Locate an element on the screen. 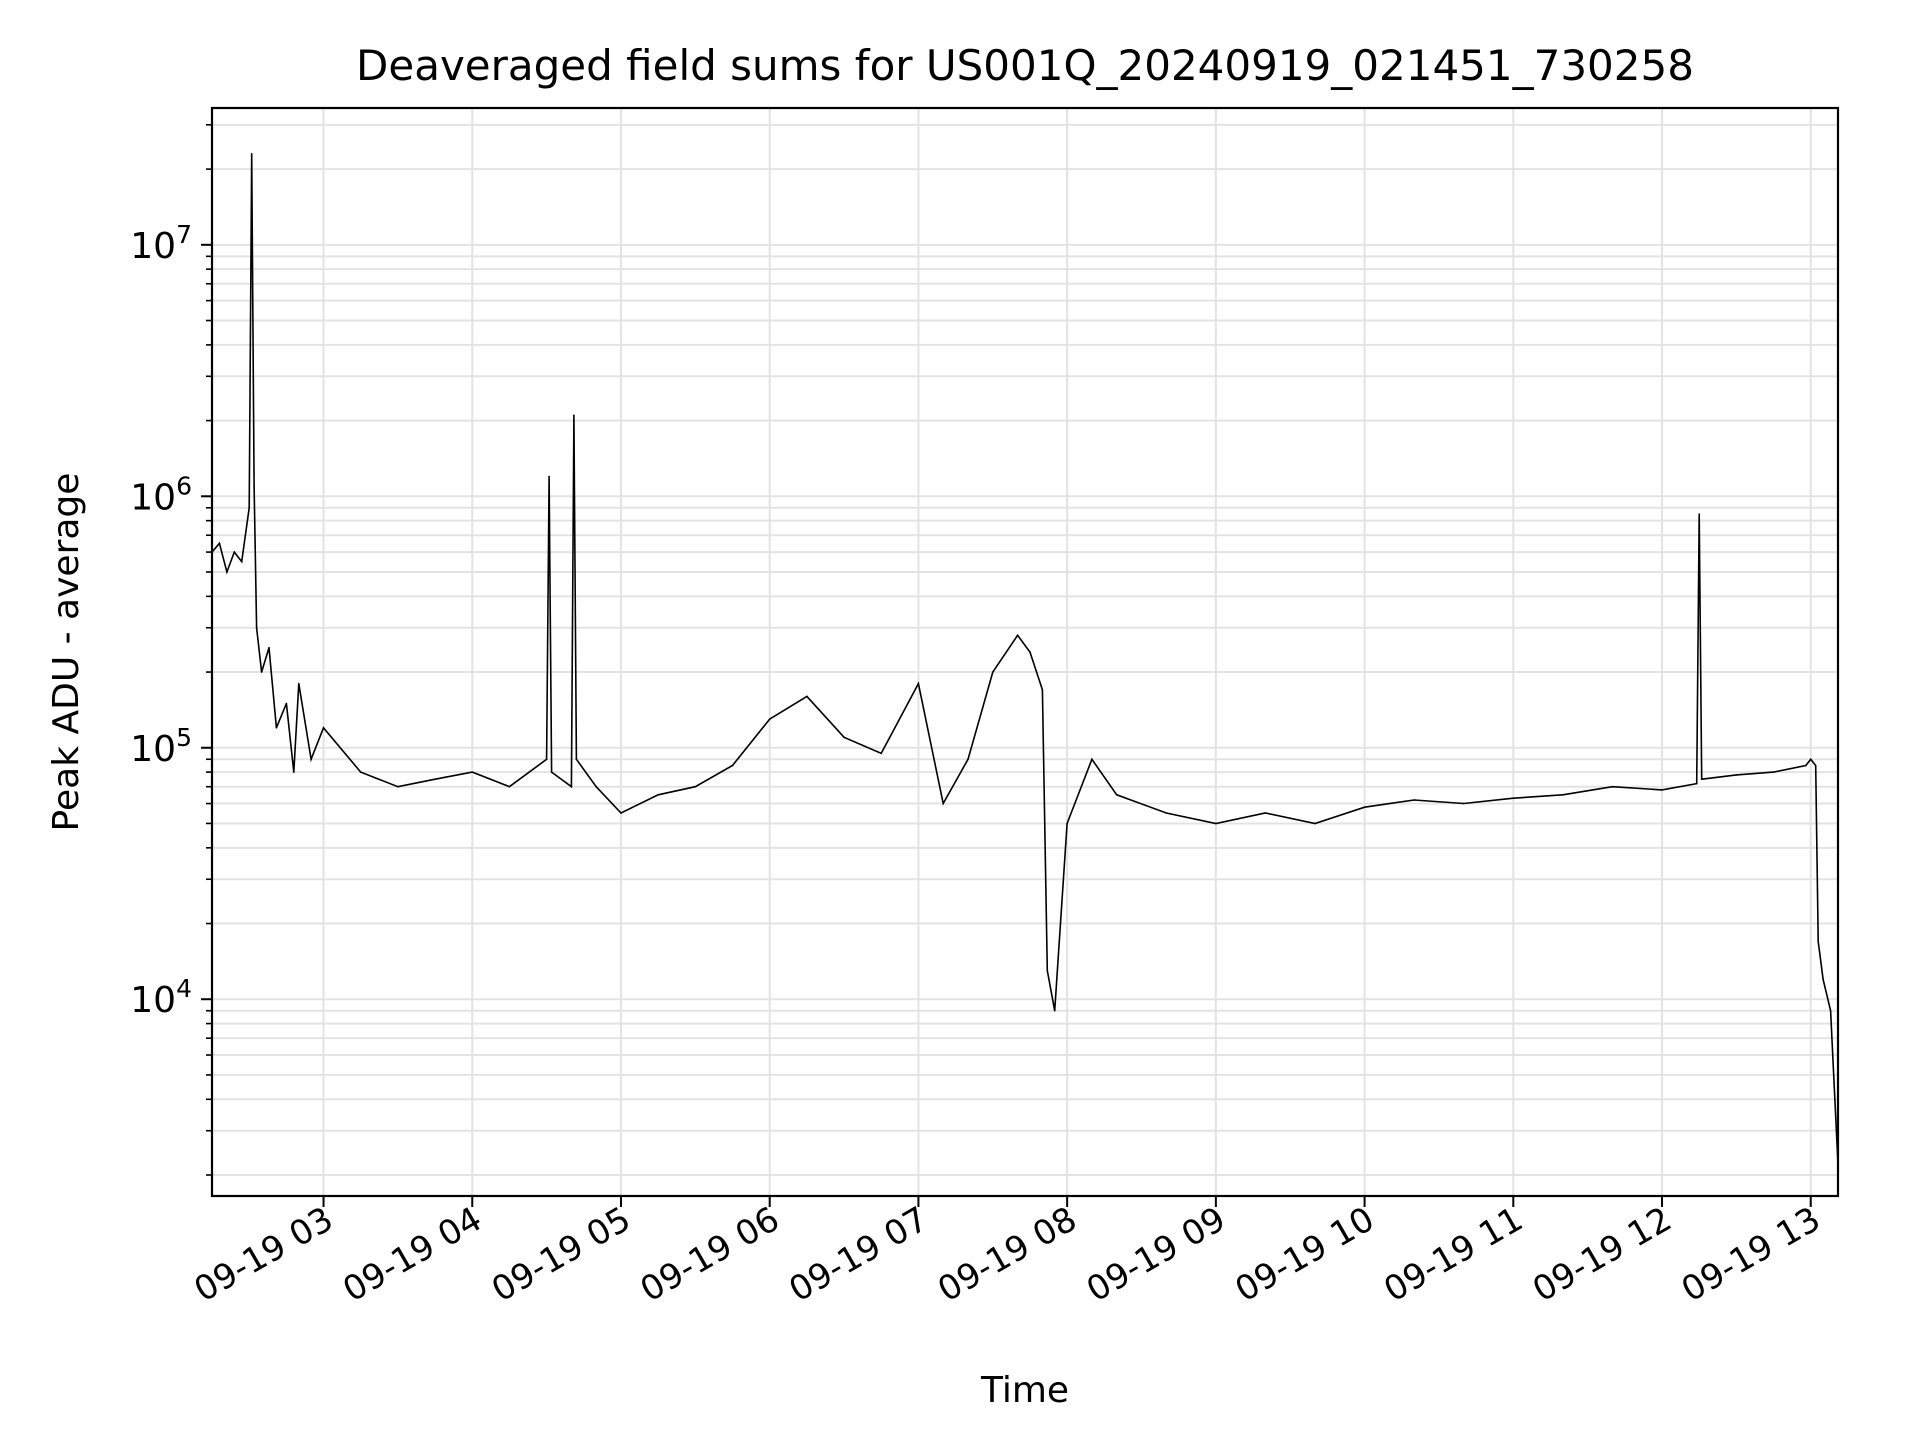  y-tick-label: 10⁶ is located at coordinates (161, 494).